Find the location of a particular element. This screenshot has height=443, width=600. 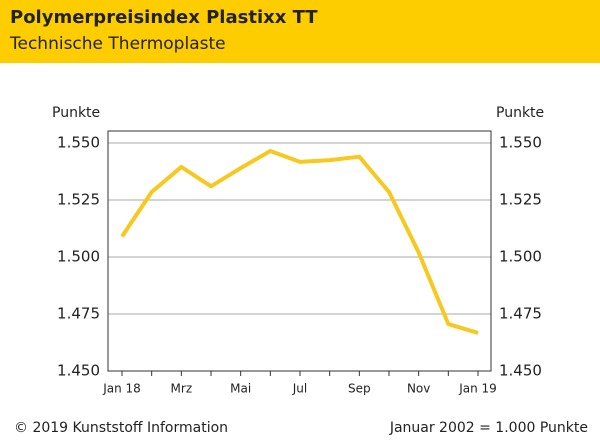

y-tick-label: 1.525 is located at coordinates (78, 200).